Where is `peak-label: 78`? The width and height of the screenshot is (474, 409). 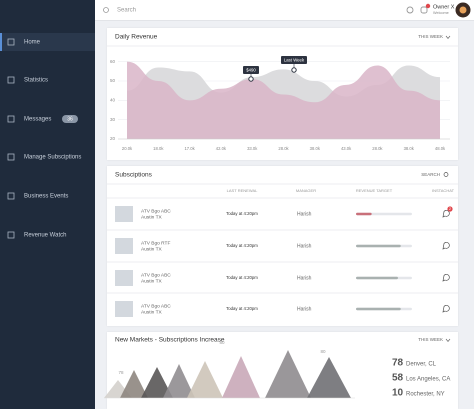 peak-label: 78 is located at coordinates (121, 372).